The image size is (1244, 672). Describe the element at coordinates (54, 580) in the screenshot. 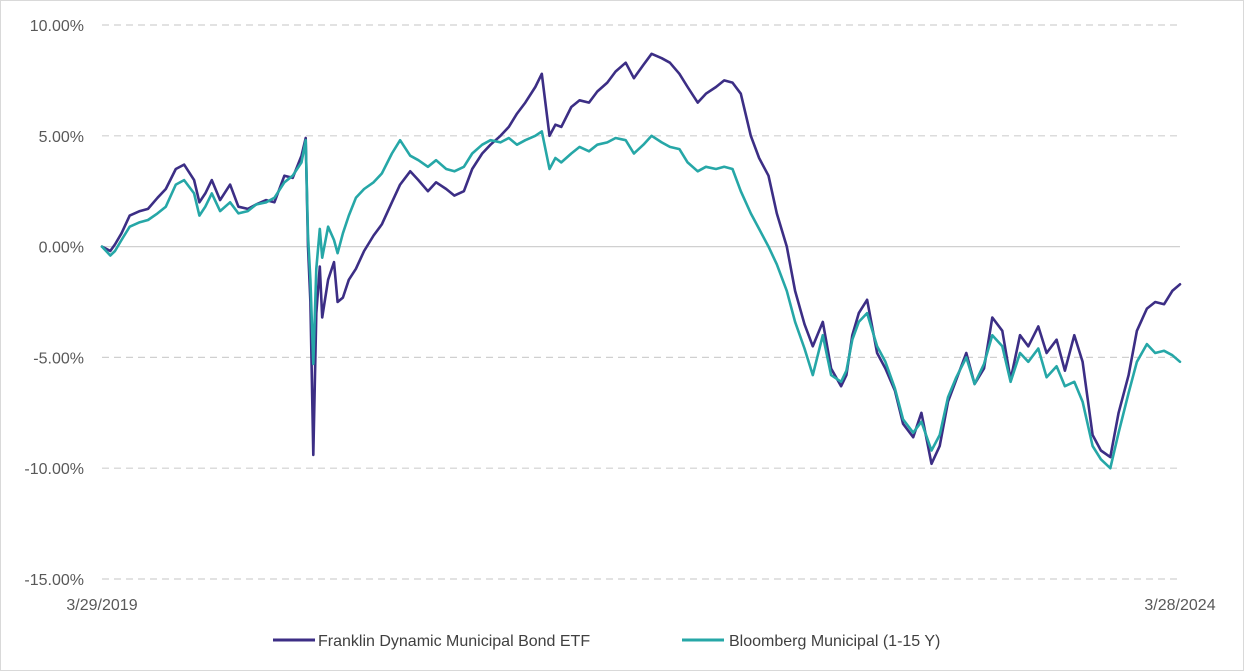

I see `y-tick-label: -15.00%` at that location.